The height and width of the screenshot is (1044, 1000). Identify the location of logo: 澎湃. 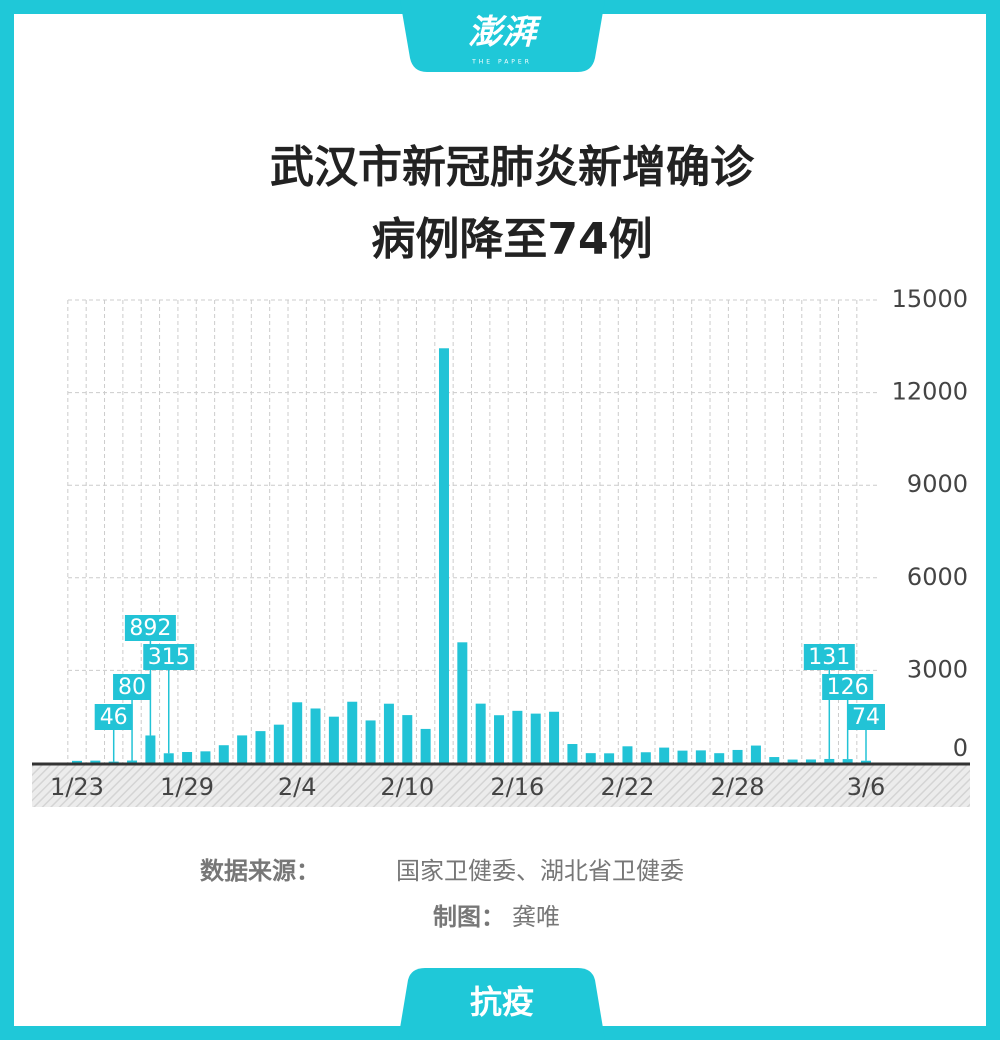
(505, 33).